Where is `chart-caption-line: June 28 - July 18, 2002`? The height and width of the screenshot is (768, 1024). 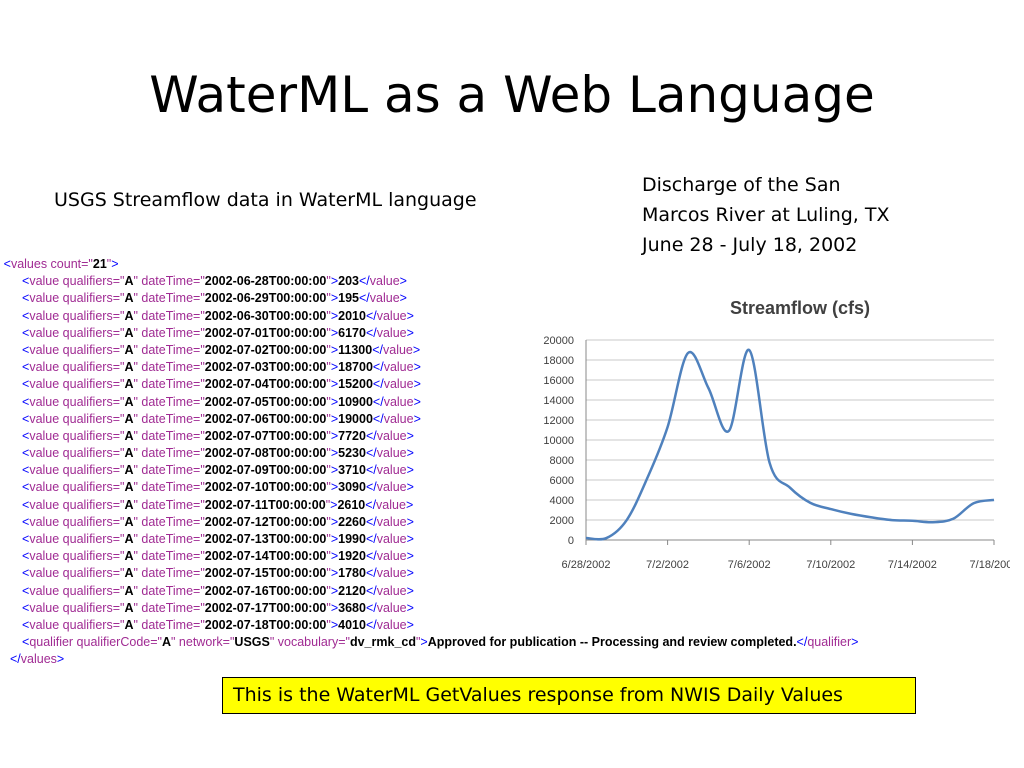
chart-caption-line: June 28 - July 18, 2002 is located at coordinates (750, 245).